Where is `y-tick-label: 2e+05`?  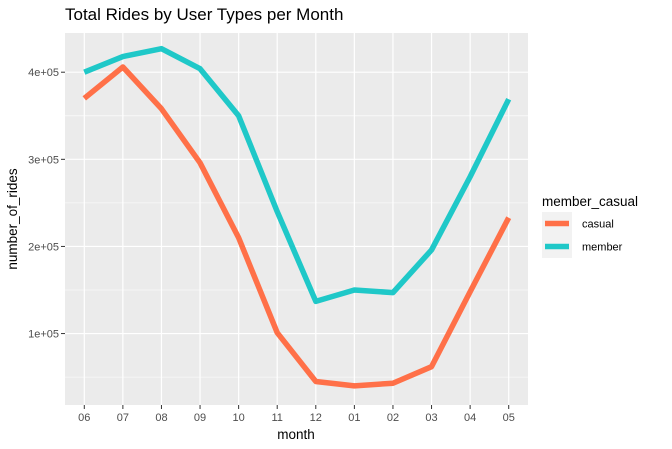 y-tick-label: 2e+05 is located at coordinates (43, 247).